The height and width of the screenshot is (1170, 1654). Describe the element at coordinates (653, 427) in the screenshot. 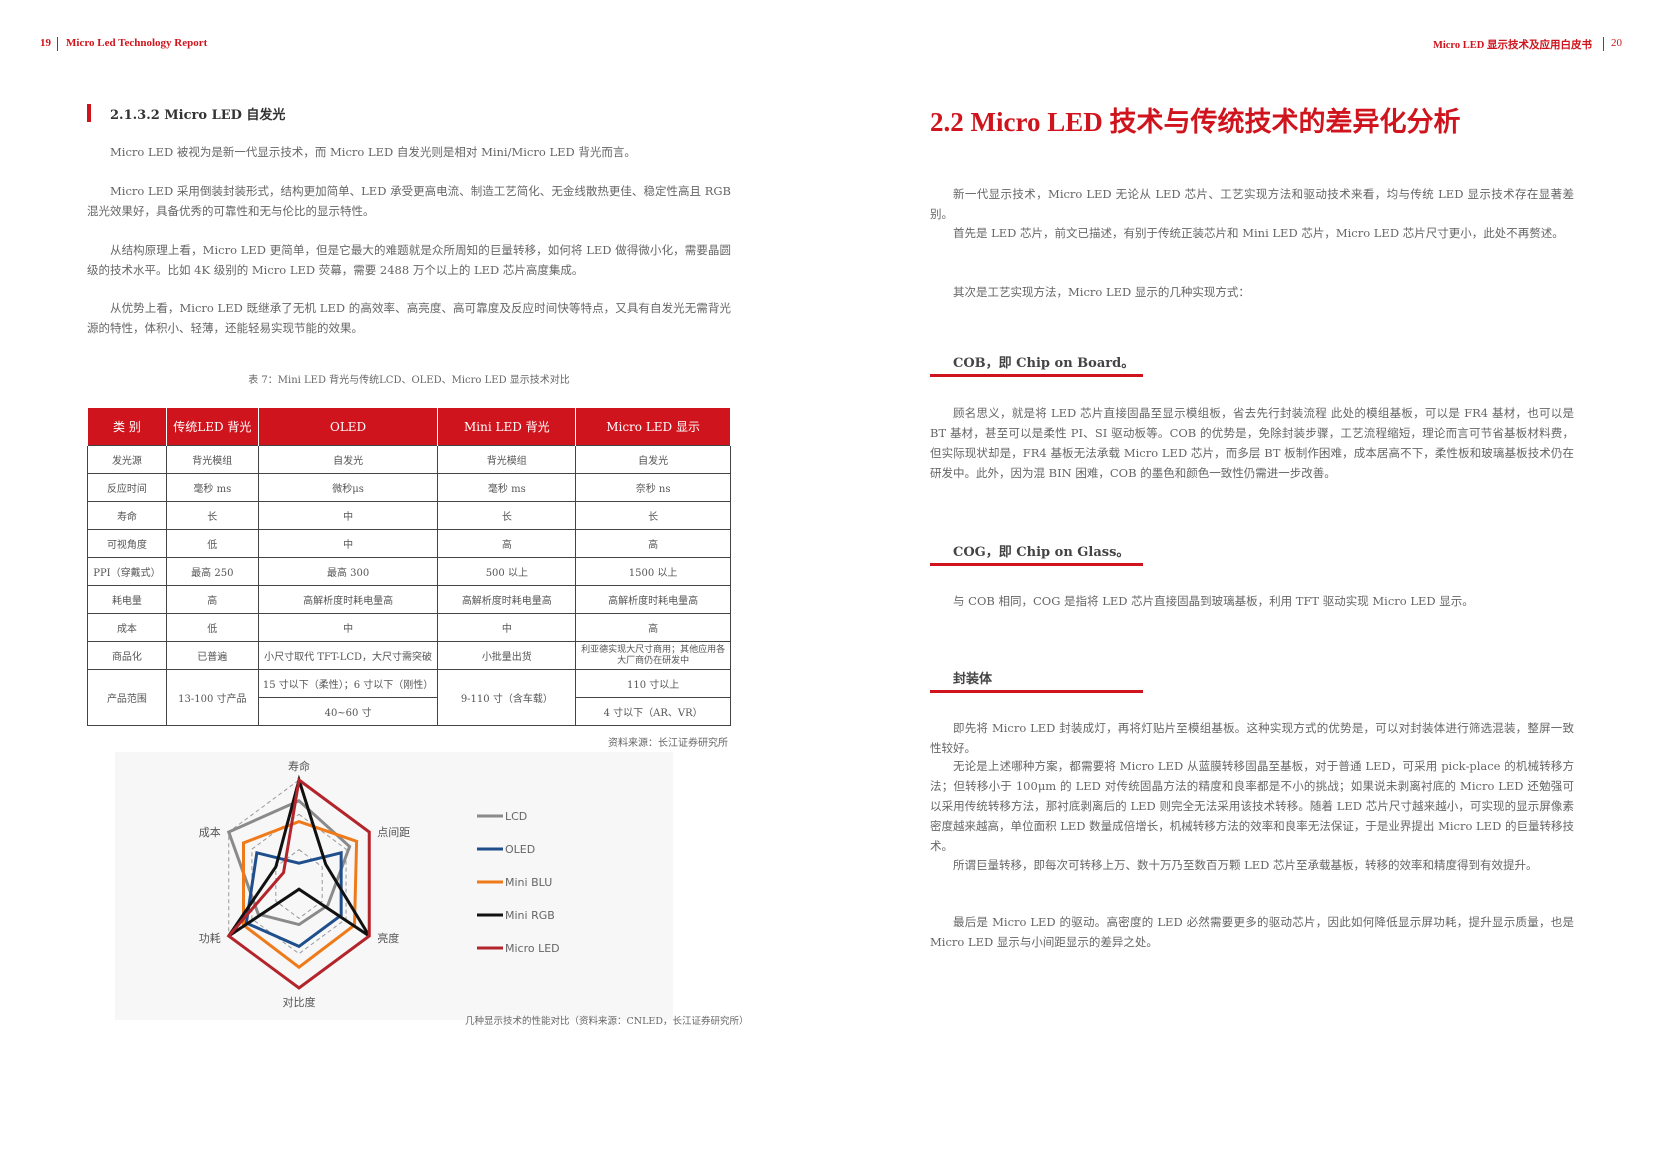

I see `column-header: Micro LED 显示` at that location.